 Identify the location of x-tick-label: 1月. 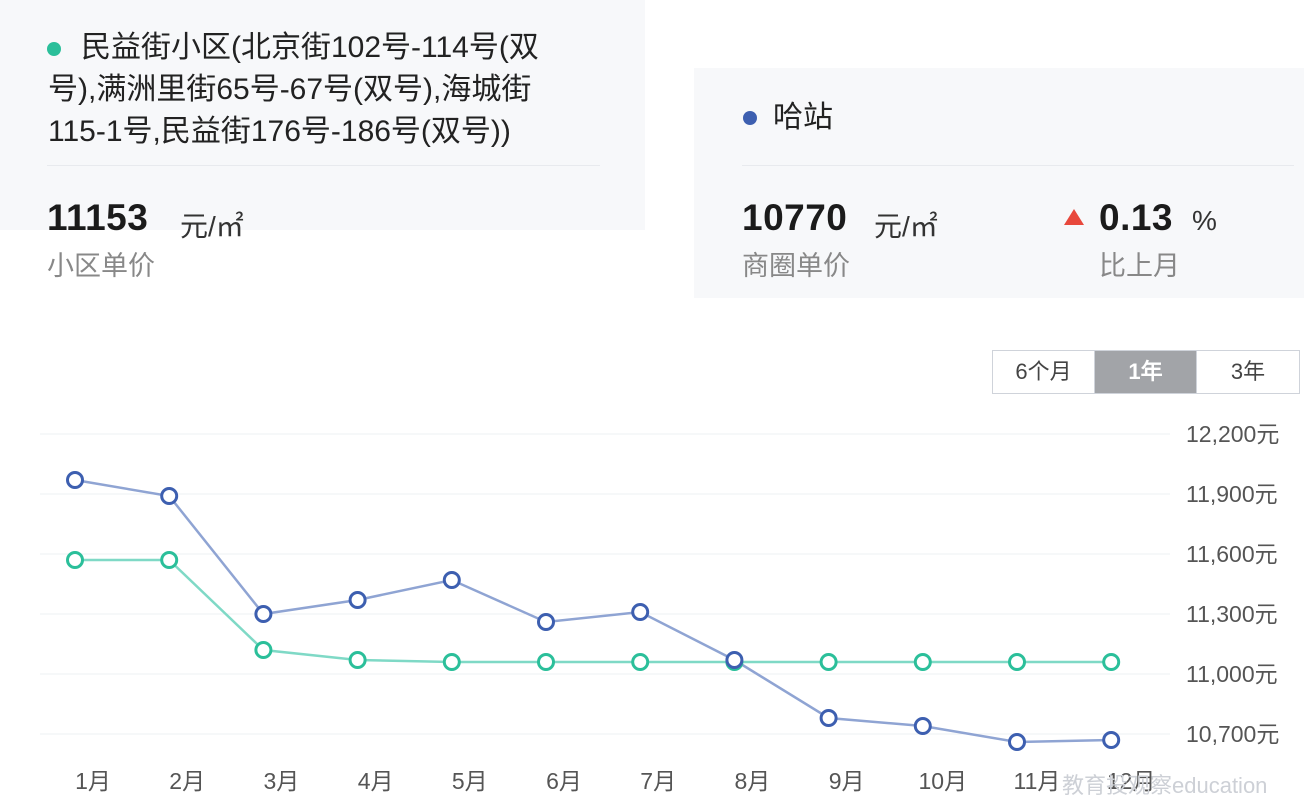
(93, 781).